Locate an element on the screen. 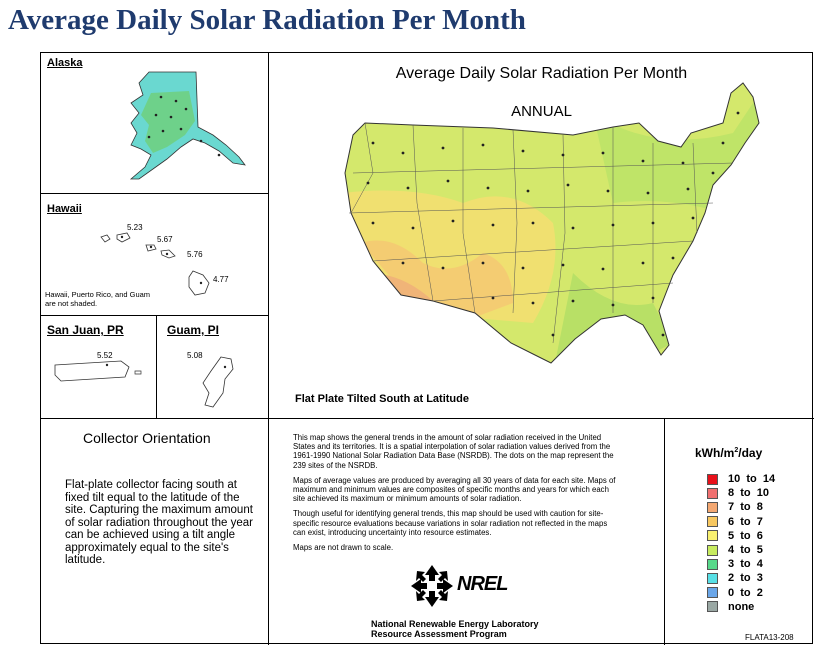 This screenshot has width=821, height=655. legend-item: 3 to 4 is located at coordinates (747, 564).